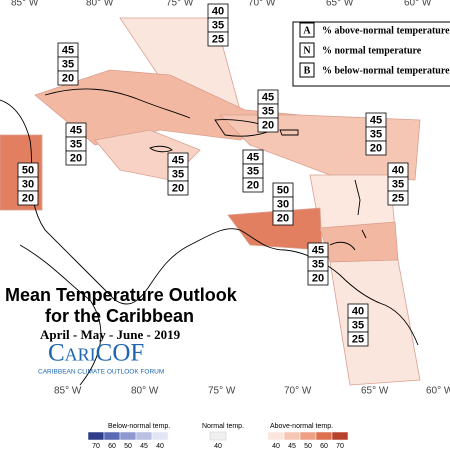 The width and height of the screenshot is (450, 450). Describe the element at coordinates (438, 391) in the screenshot. I see `bottom-longitude: 60° W` at that location.